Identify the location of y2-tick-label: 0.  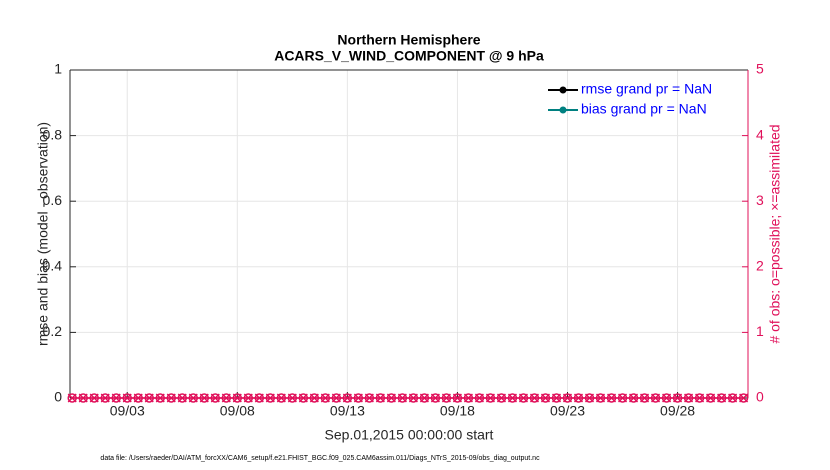
(760, 397).